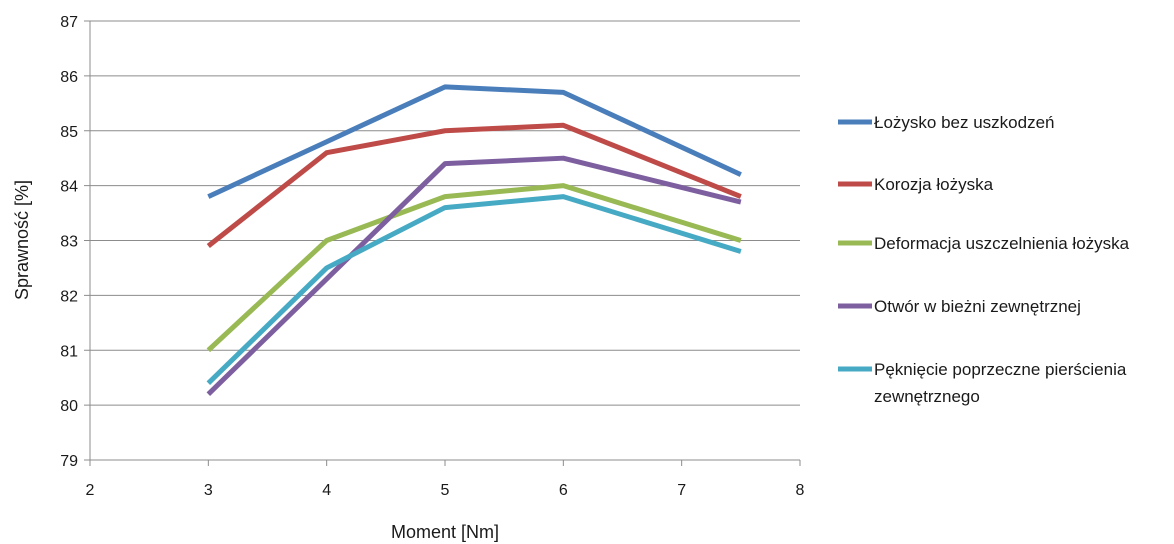 The image size is (1174, 544). I want to click on x-tick-label: 6, so click(563, 490).